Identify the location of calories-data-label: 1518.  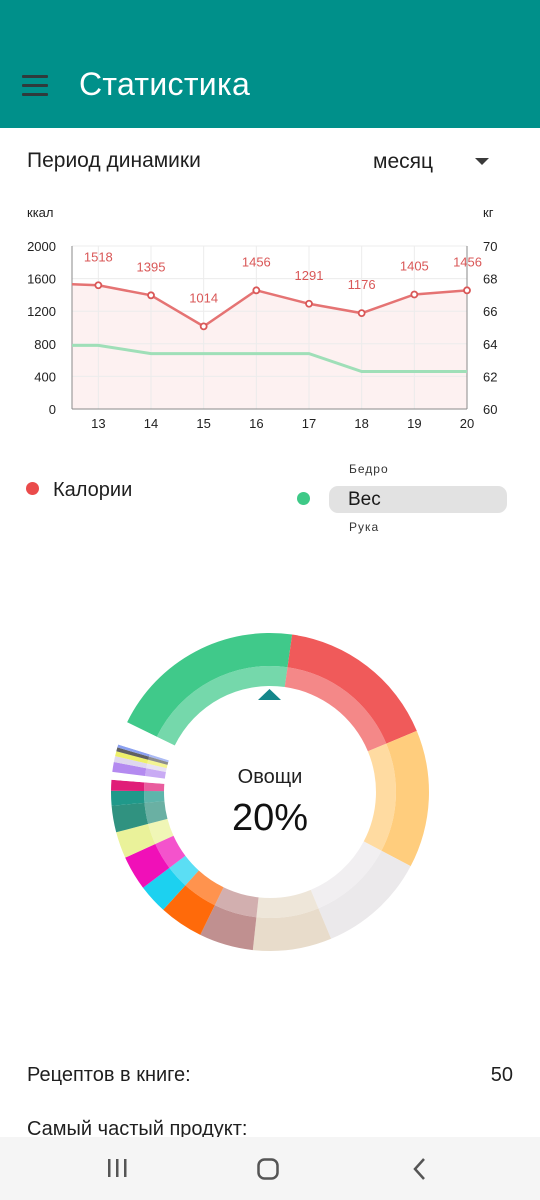
(98, 256).